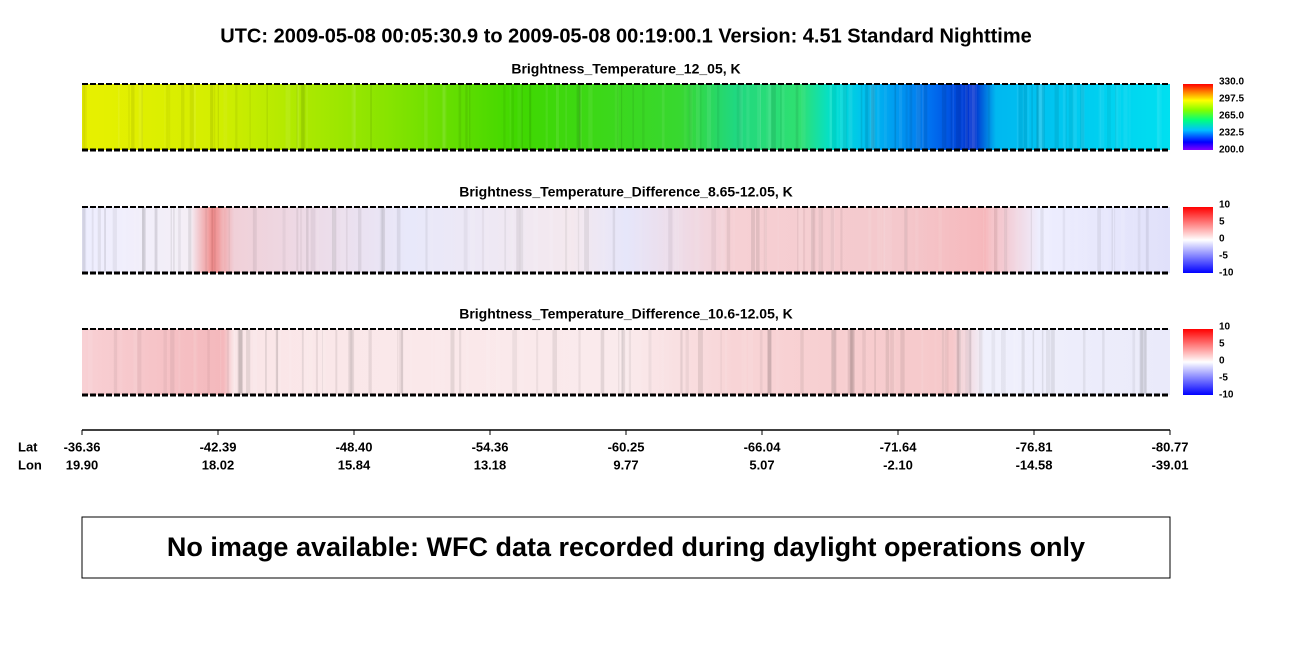  I want to click on colorbar-tick-label: 5, so click(1222, 222).